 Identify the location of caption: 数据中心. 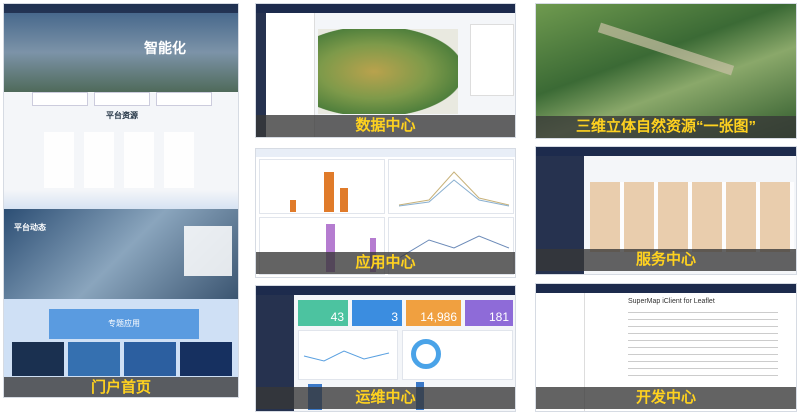
(385, 126).